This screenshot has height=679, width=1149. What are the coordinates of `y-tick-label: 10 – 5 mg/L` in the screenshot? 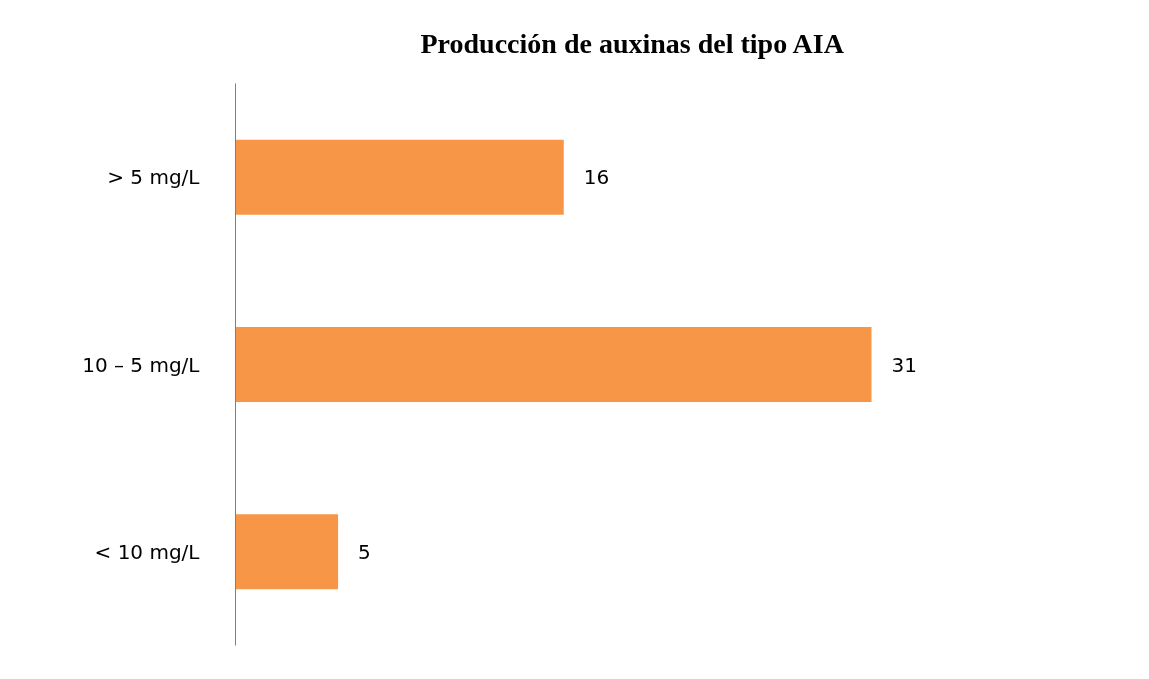 It's located at (141, 364).